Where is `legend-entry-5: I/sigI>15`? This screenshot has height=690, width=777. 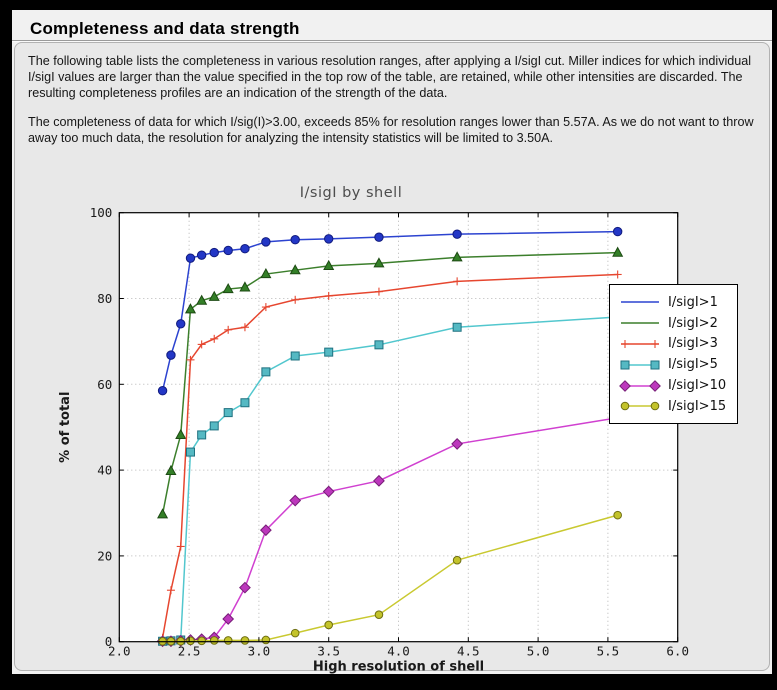 legend-entry-5: I/sigI>15 is located at coordinates (674, 406).